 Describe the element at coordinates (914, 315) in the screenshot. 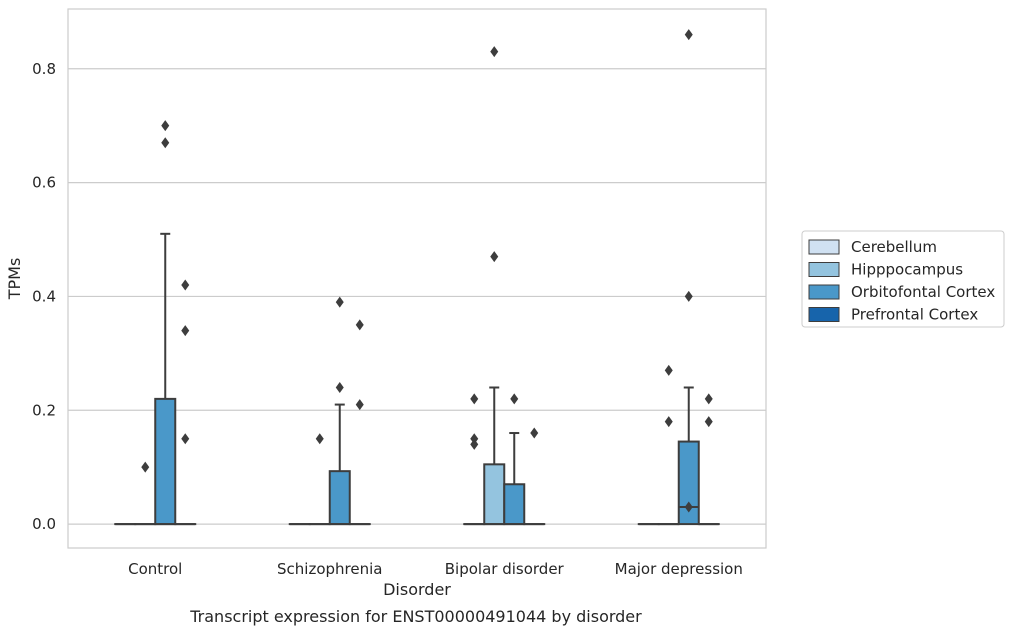

I see `legend-label: Prefrontal Cortex` at that location.